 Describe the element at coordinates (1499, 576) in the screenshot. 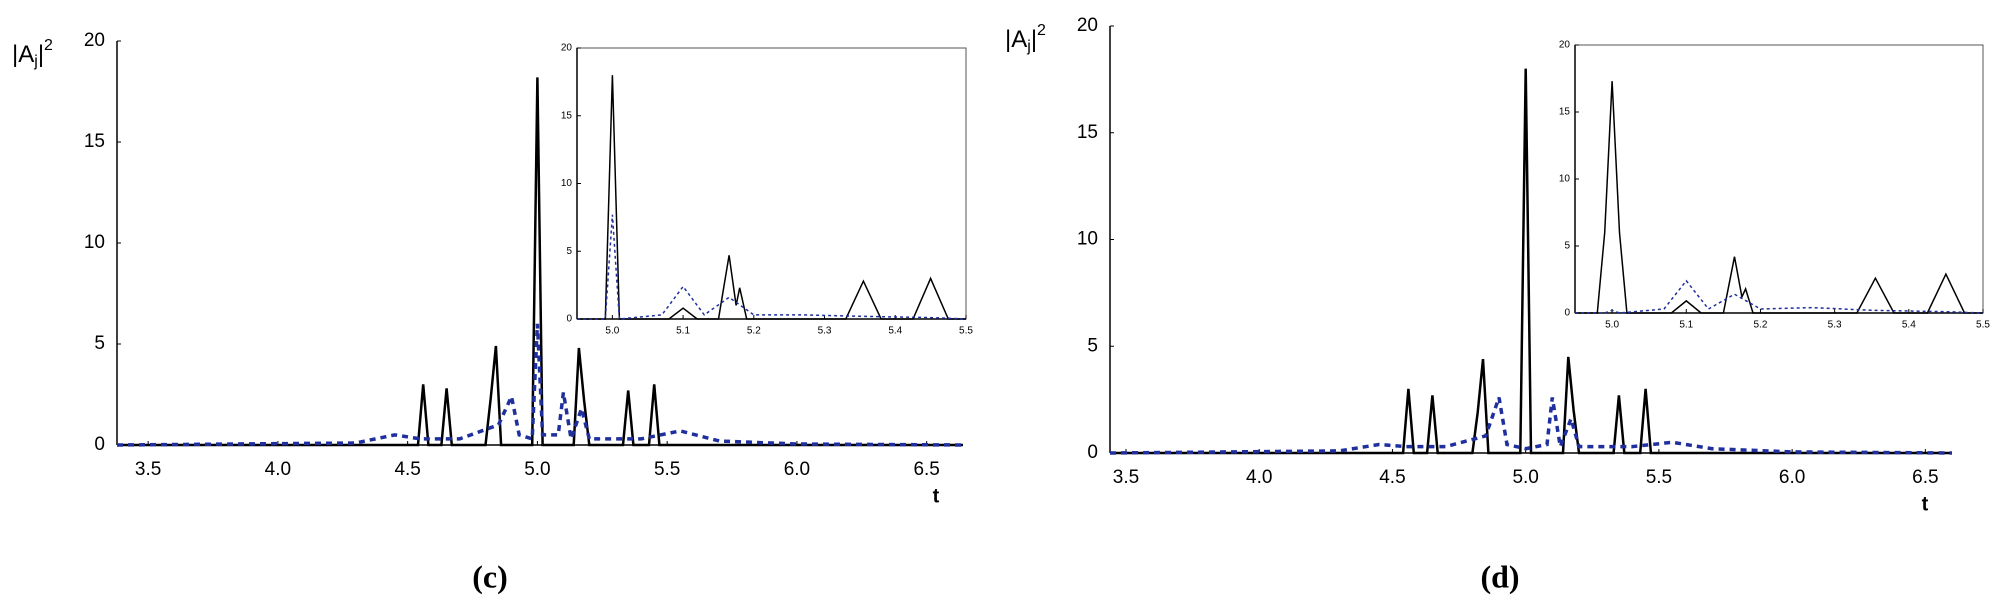

I see `panel-caption: (d)` at that location.